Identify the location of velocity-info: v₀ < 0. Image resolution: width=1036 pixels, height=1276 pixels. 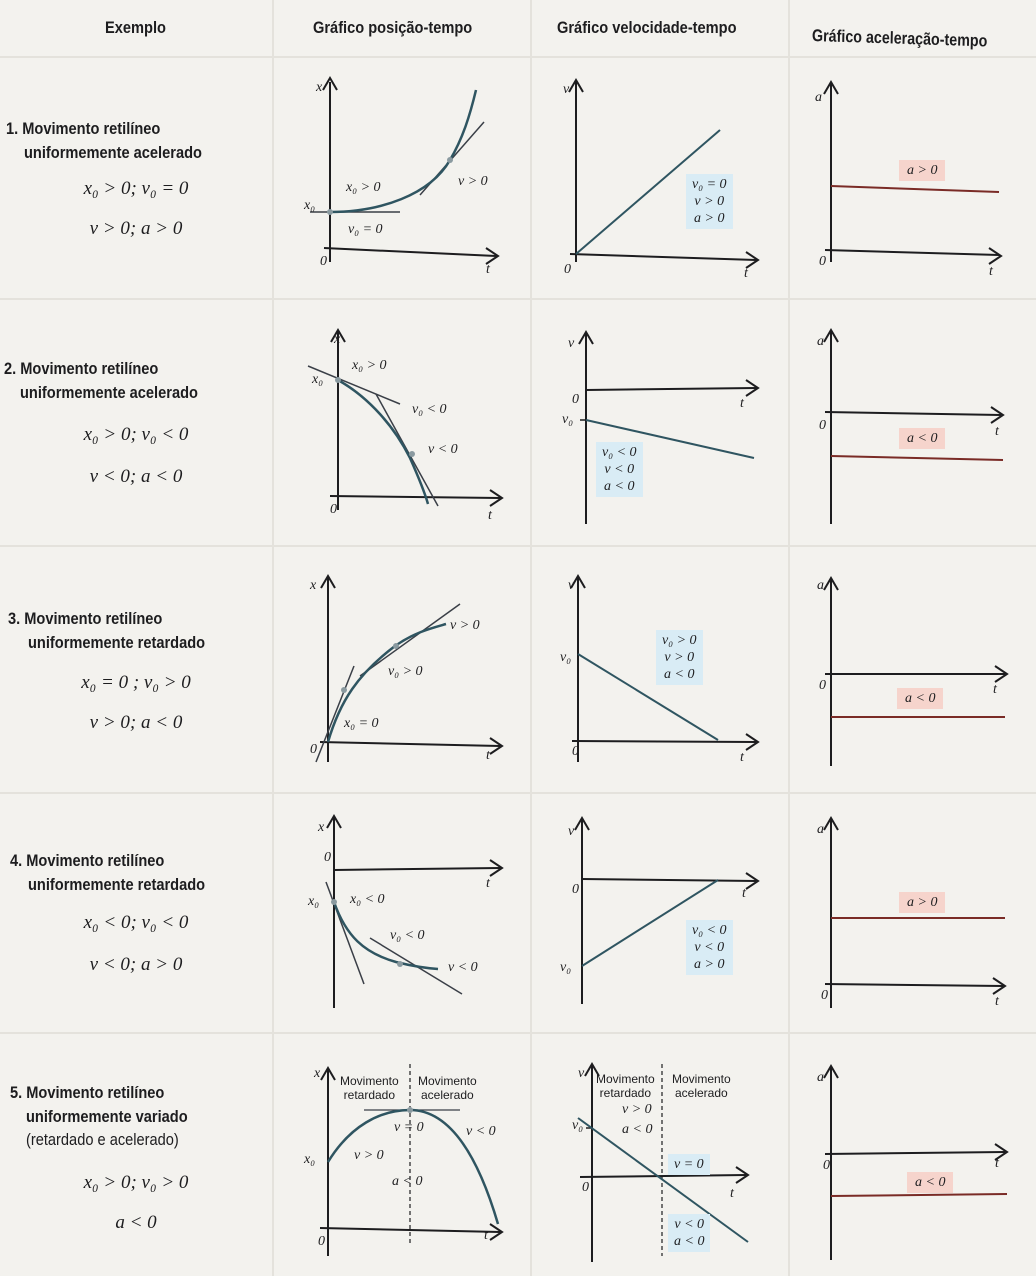
(619, 452).